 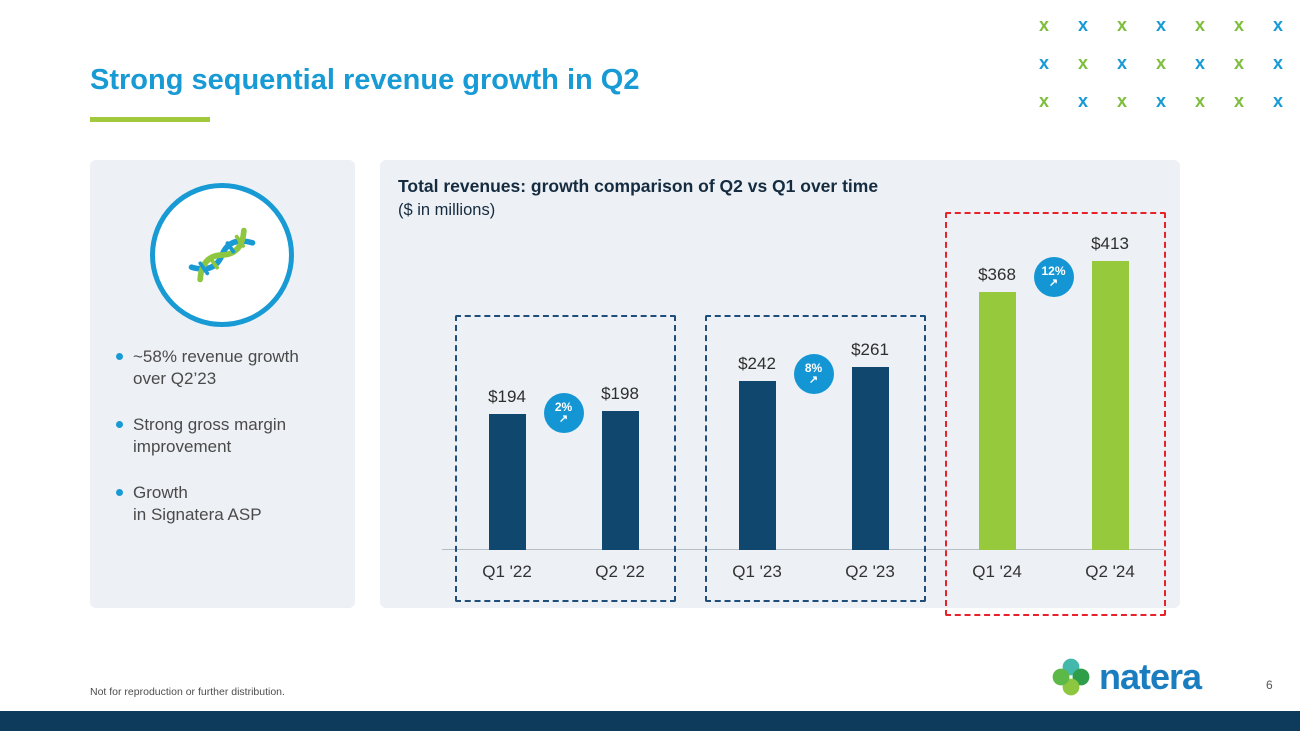 I want to click on bullet-text: Strong gross margin improvement, so click(x=209, y=436).